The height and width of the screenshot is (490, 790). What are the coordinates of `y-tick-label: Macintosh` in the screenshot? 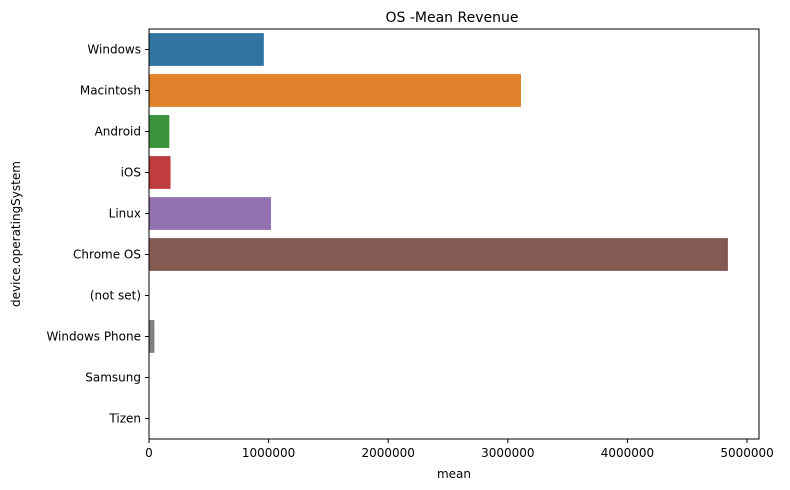 It's located at (110, 91).